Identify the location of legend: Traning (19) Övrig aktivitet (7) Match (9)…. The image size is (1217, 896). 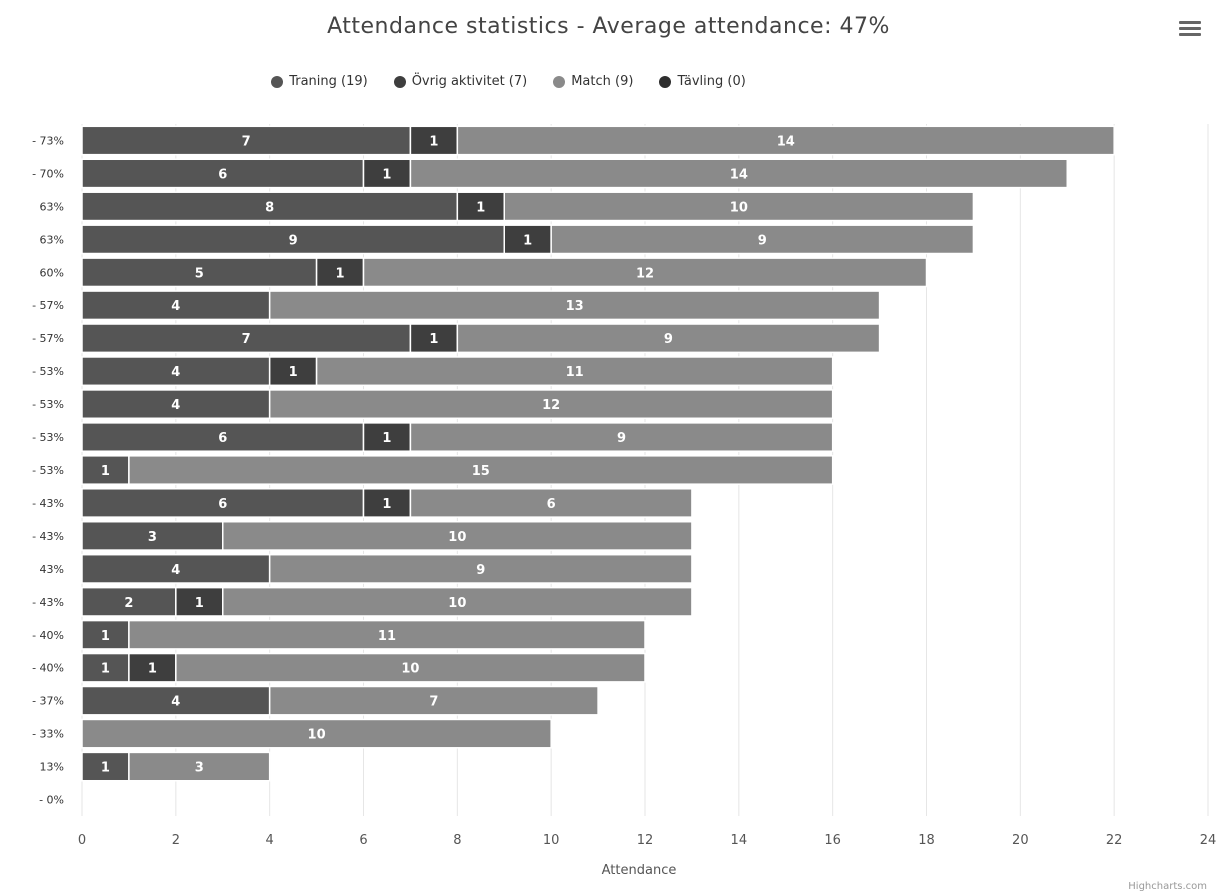
(508, 81).